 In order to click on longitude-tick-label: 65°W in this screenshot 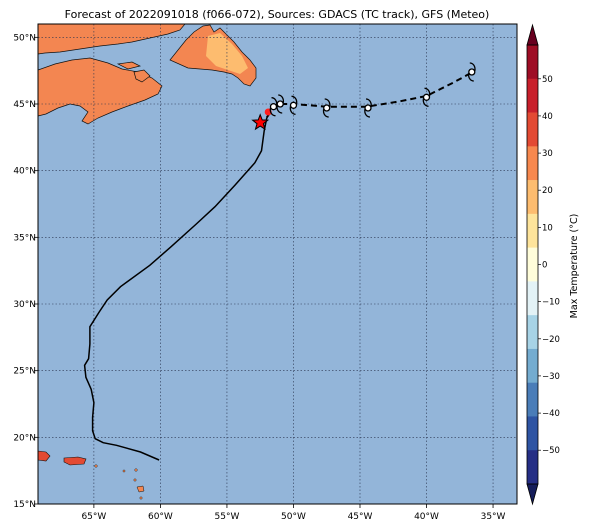, I will do `click(93, 517)`.